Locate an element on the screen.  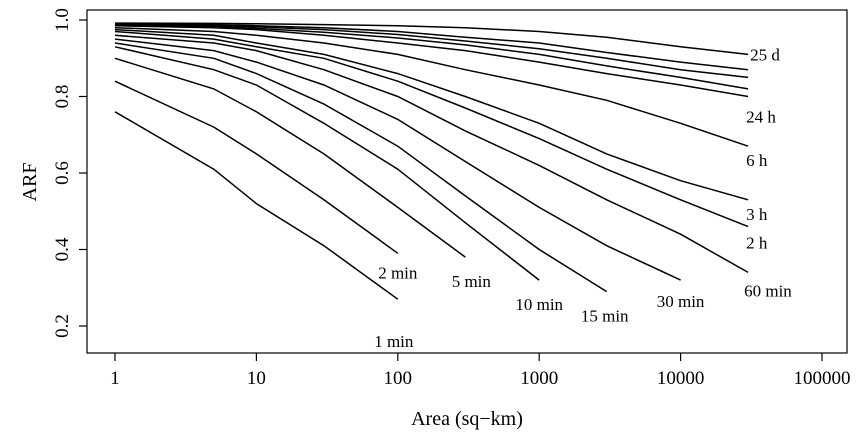
series-line-25-d is located at coordinates (431, 39).